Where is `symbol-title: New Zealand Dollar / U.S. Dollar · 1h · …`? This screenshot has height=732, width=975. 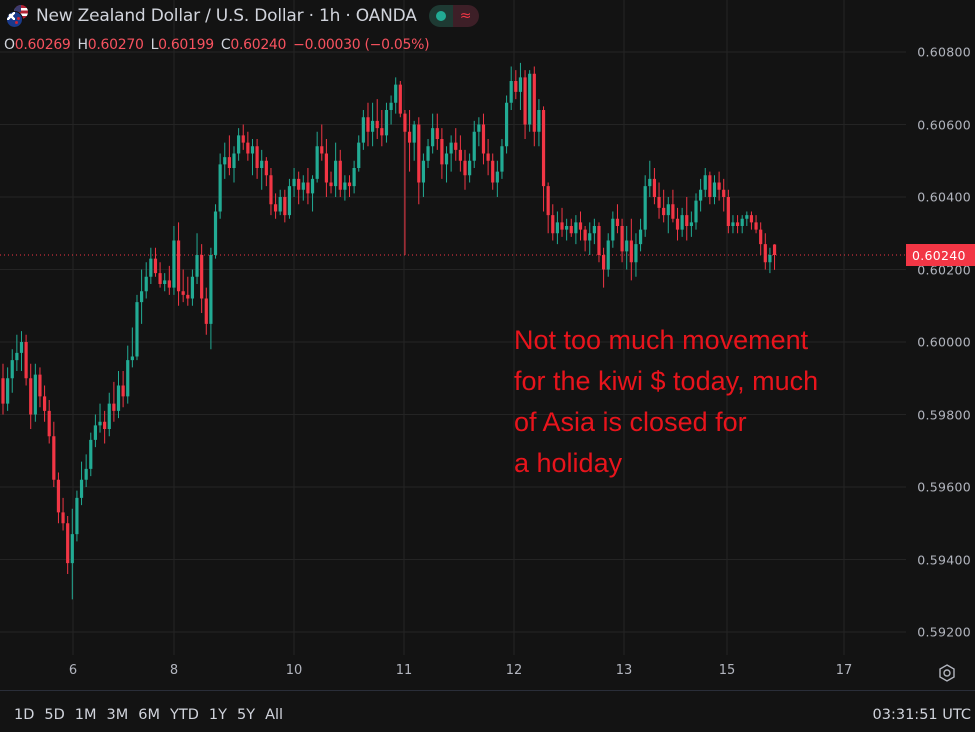 symbol-title: New Zealand Dollar / U.S. Dollar · 1h · … is located at coordinates (226, 16).